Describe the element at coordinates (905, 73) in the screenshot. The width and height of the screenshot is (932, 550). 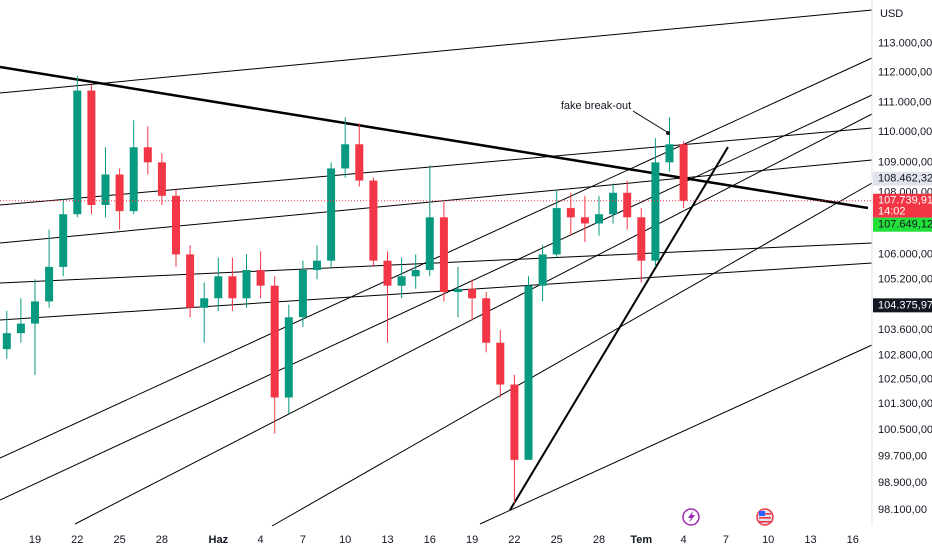
I see `y-tick-label: 112.000,00` at that location.